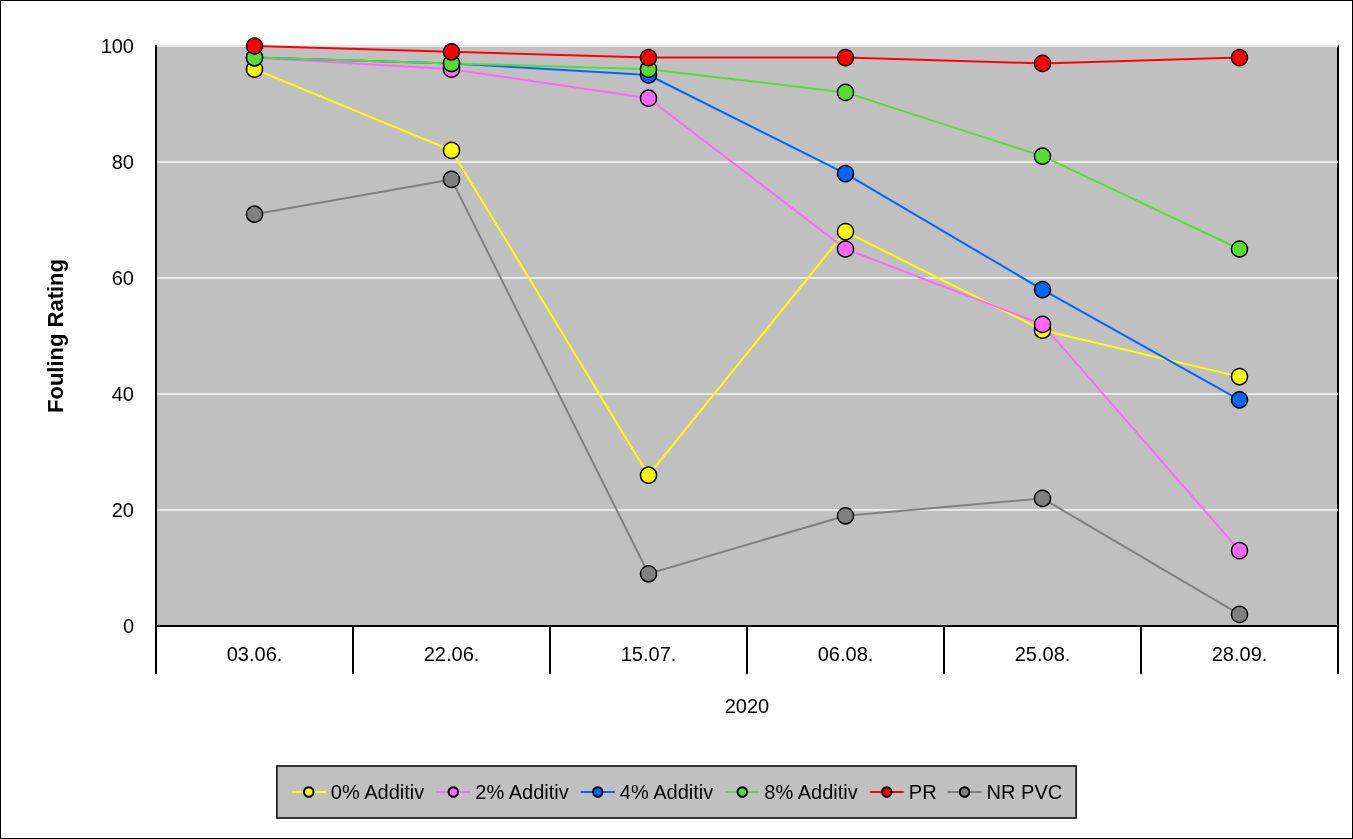 The image size is (1353, 839). Describe the element at coordinates (254, 654) in the screenshot. I see `x-tick-label: 03.06.` at that location.